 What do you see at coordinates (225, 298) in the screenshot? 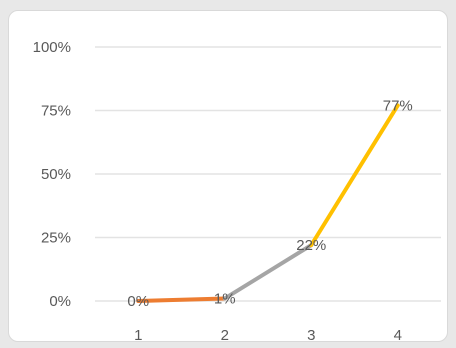
I see `data-label: 1%` at bounding box center [225, 298].